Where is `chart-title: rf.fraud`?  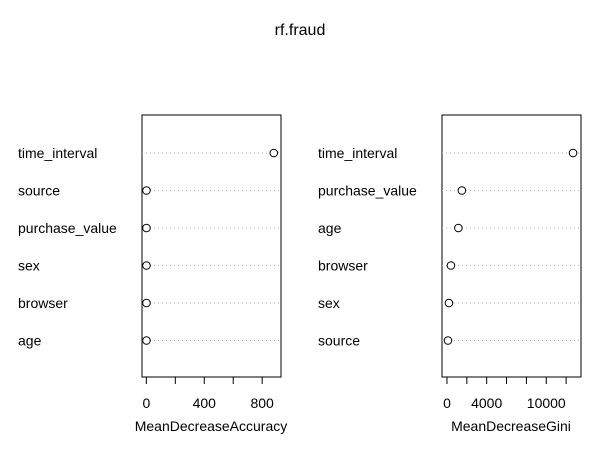
chart-title: rf.fraud is located at coordinates (300, 30).